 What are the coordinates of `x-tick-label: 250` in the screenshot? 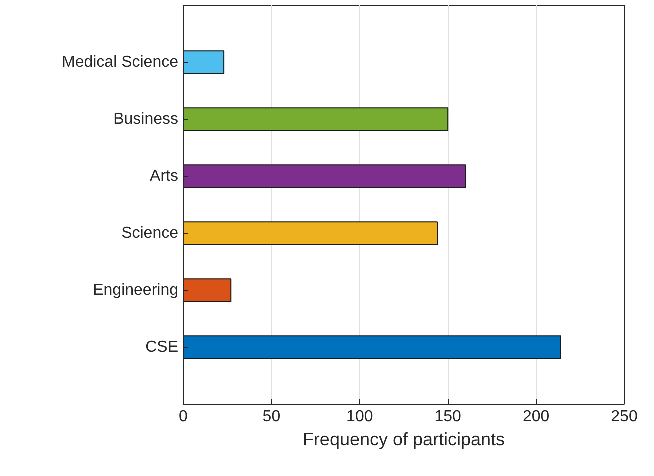 It's located at (624, 417).